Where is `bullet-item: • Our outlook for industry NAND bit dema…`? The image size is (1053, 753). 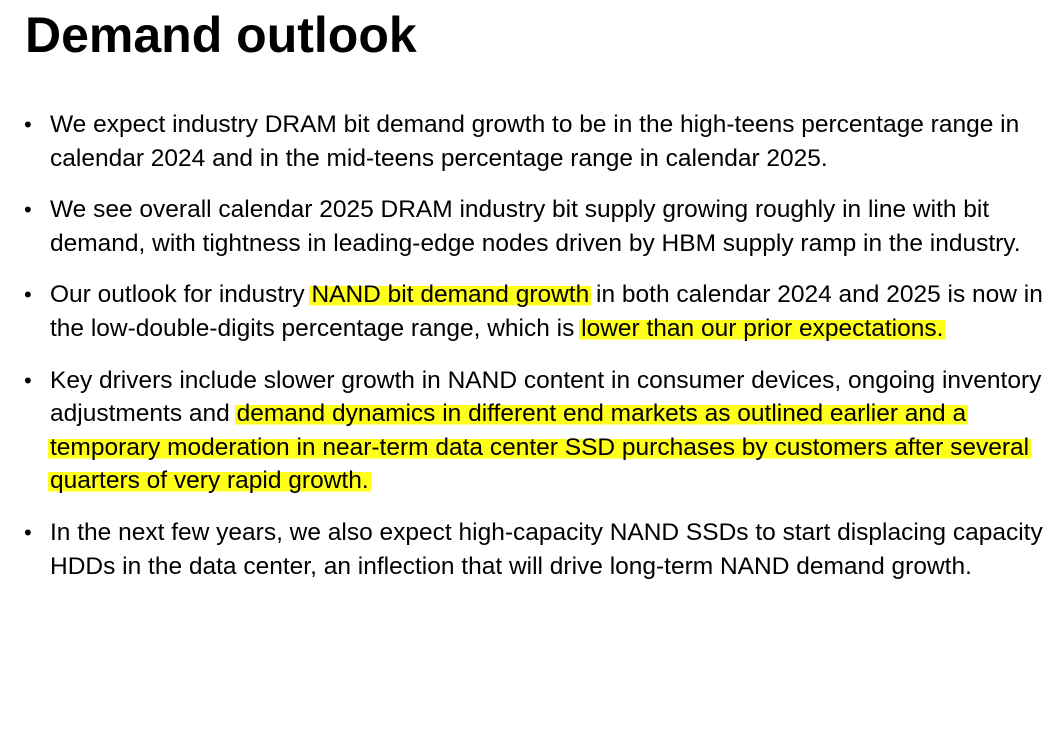 bullet-item: • Our outlook for industry NAND bit dema… is located at coordinates (535, 311).